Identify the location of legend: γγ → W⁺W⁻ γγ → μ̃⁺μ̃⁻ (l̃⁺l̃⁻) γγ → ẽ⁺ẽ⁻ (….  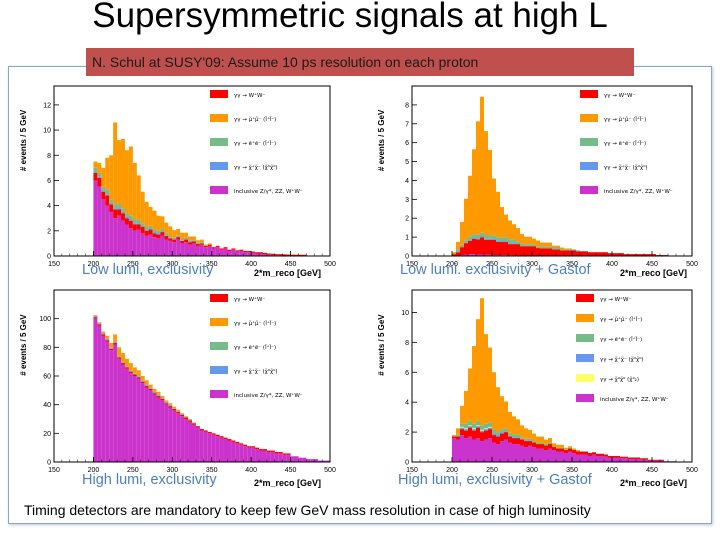
(256, 142).